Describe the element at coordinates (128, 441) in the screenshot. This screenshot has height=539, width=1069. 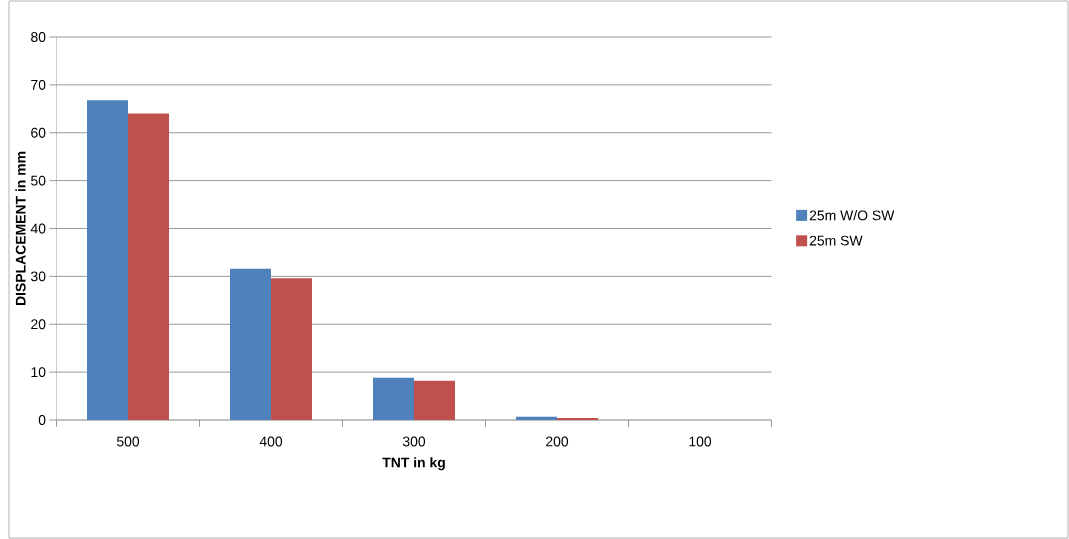
I see `x-tick-label: 500` at that location.